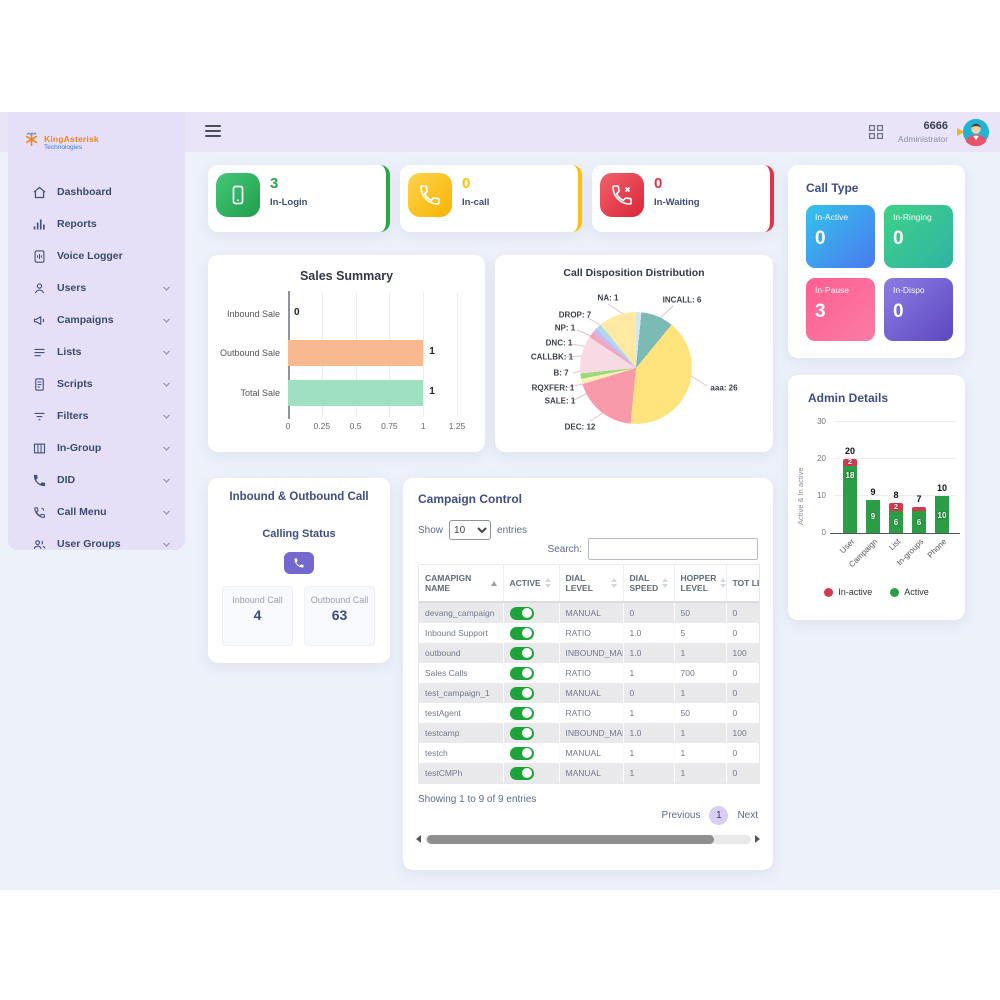 The image size is (1000, 1000). I want to click on sort-icon, so click(547, 583).